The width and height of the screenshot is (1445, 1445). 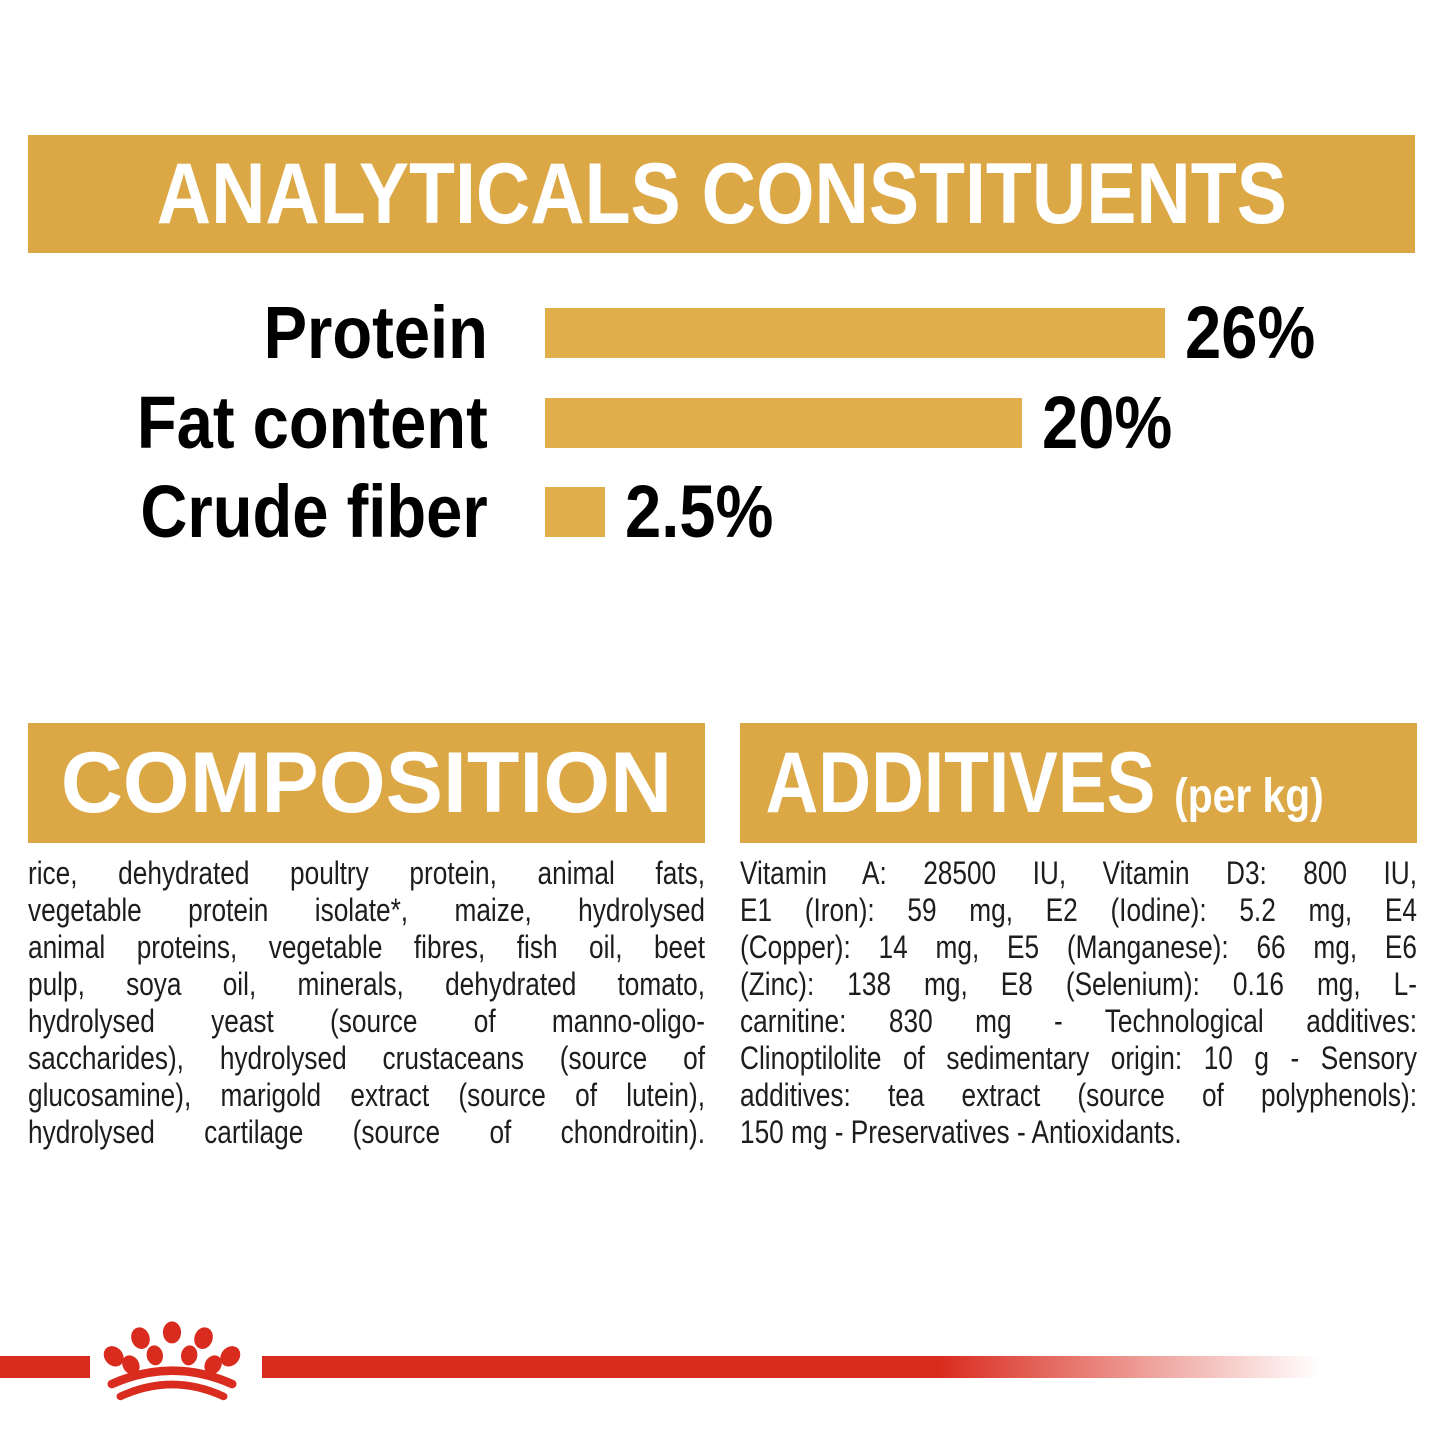 I want to click on text-line: Vitamin A: 28500 IU, Vitamin D3: 800 IU,, so click(x=1078, y=873).